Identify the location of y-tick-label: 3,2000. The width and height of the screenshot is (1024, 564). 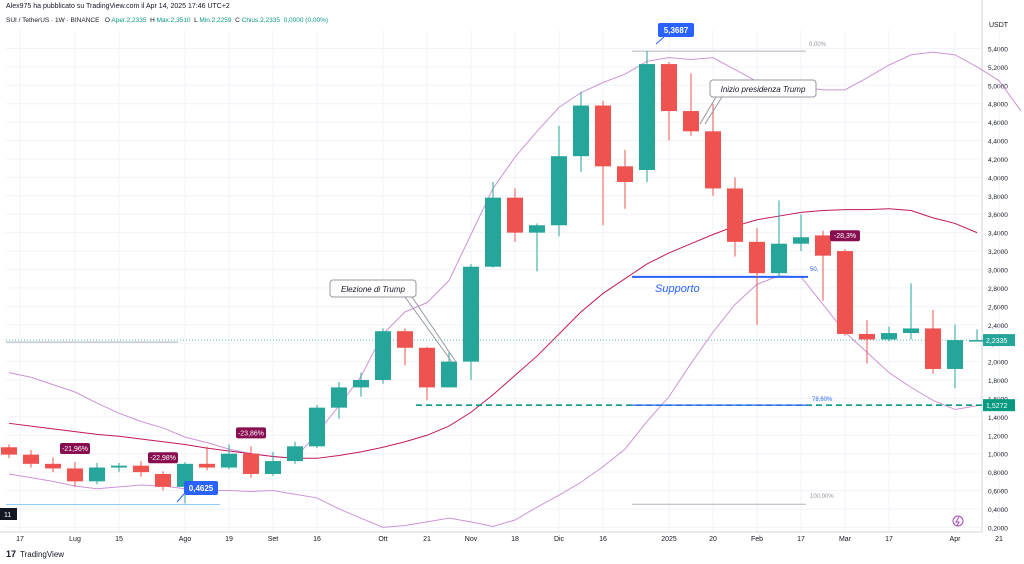
(998, 252).